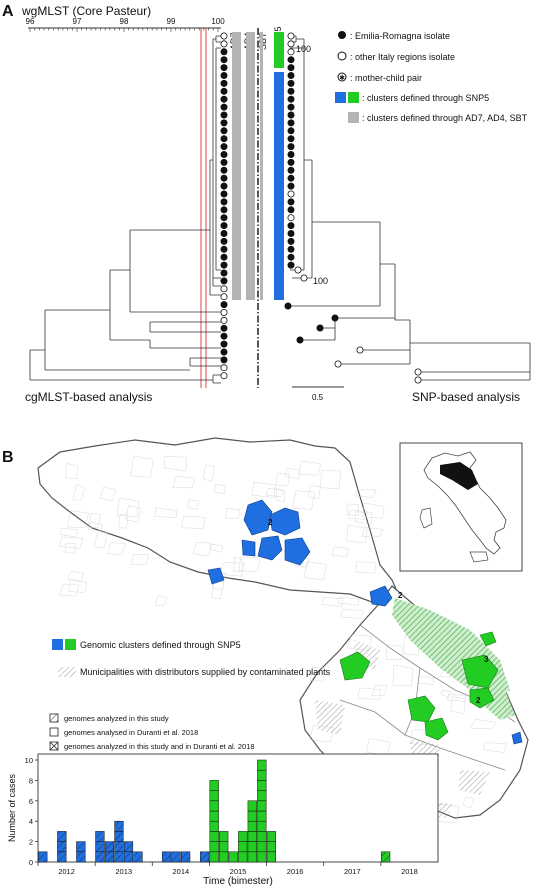 This screenshot has height=889, width=536. What do you see at coordinates (486, 659) in the screenshot?
I see `map-count-4: 3` at bounding box center [486, 659].